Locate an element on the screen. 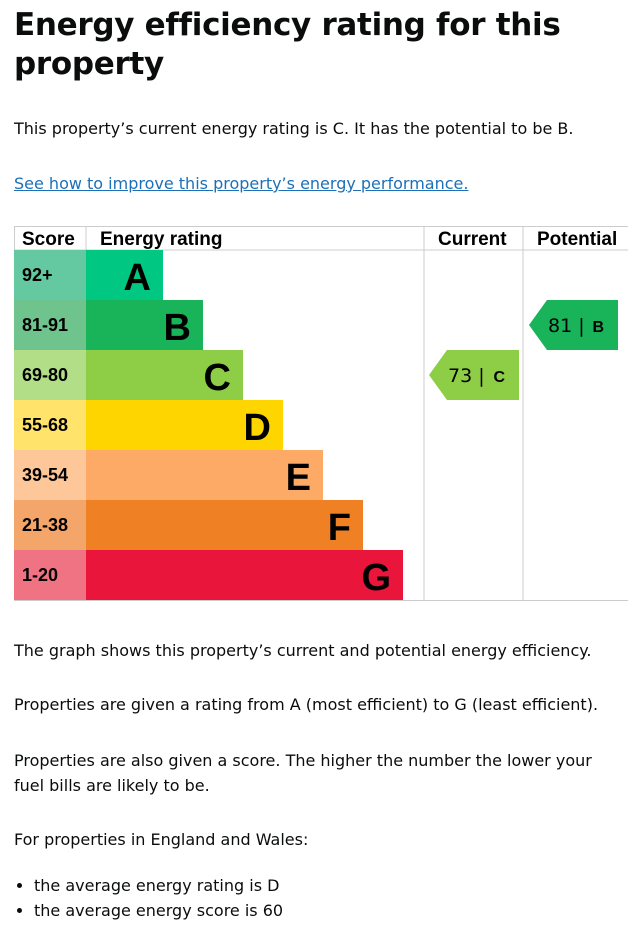 The image size is (628, 938). rating-letter-b: B is located at coordinates (177, 328).